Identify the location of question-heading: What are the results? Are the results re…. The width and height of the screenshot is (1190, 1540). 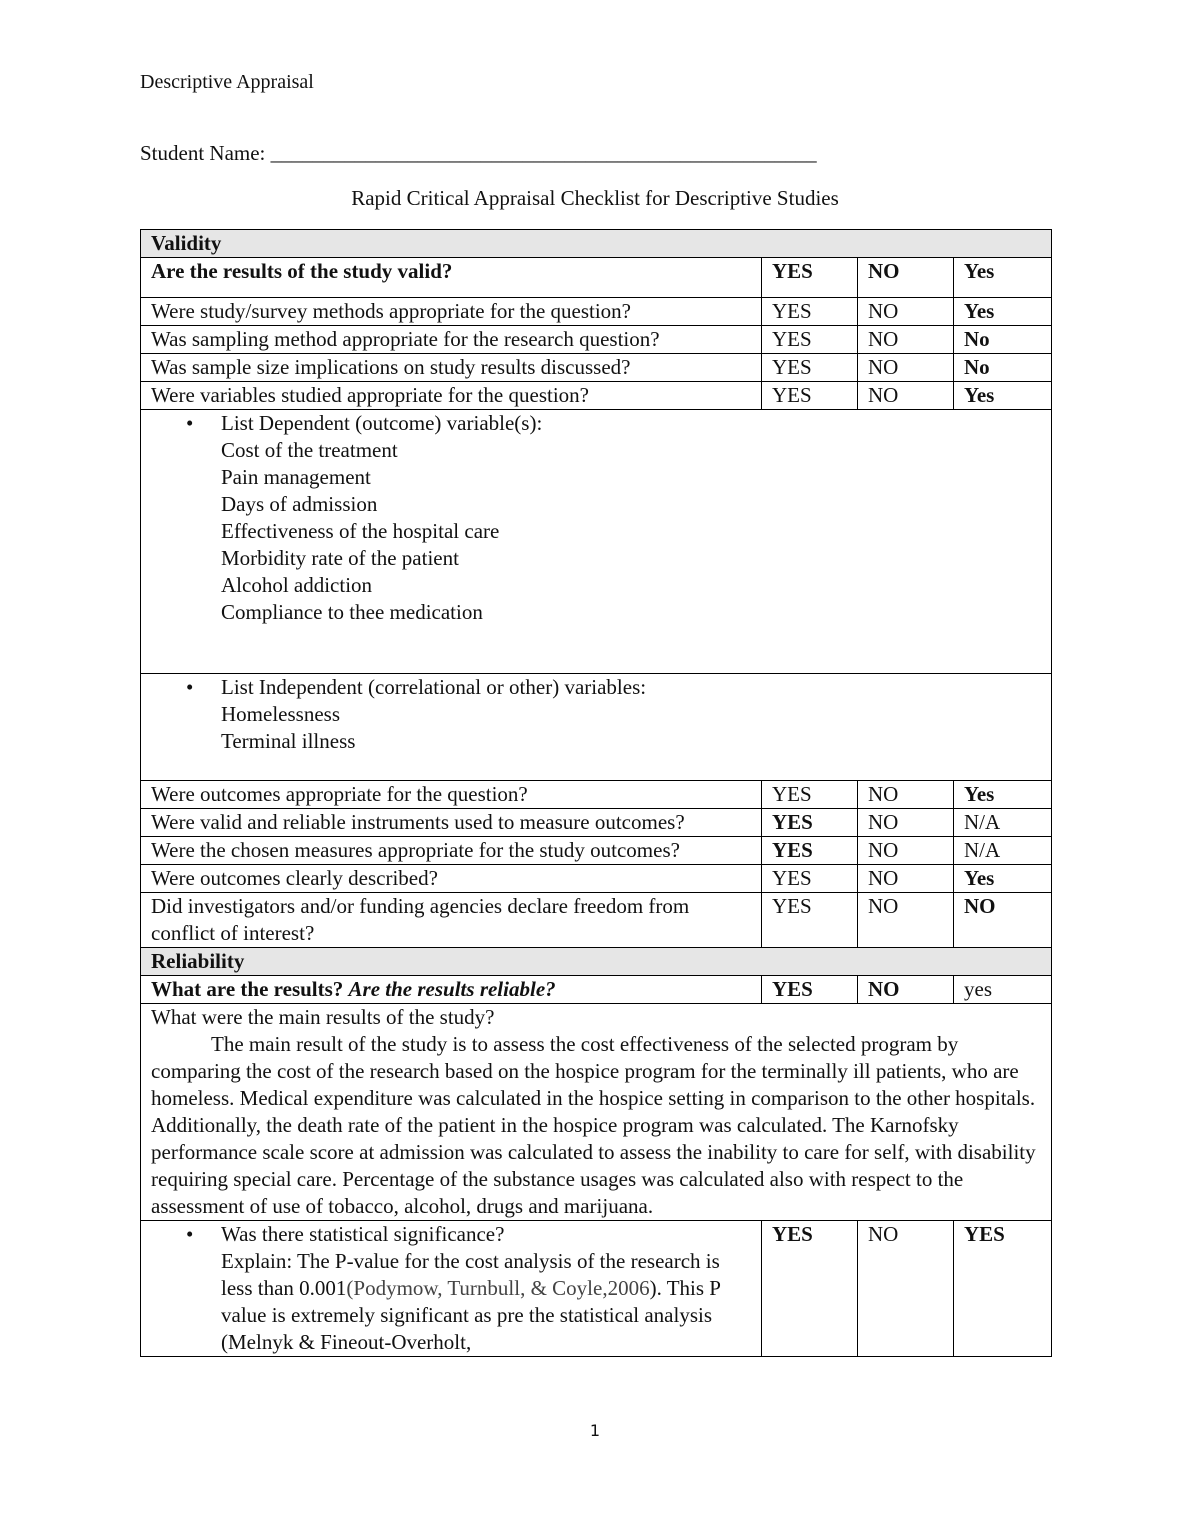
(451, 989).